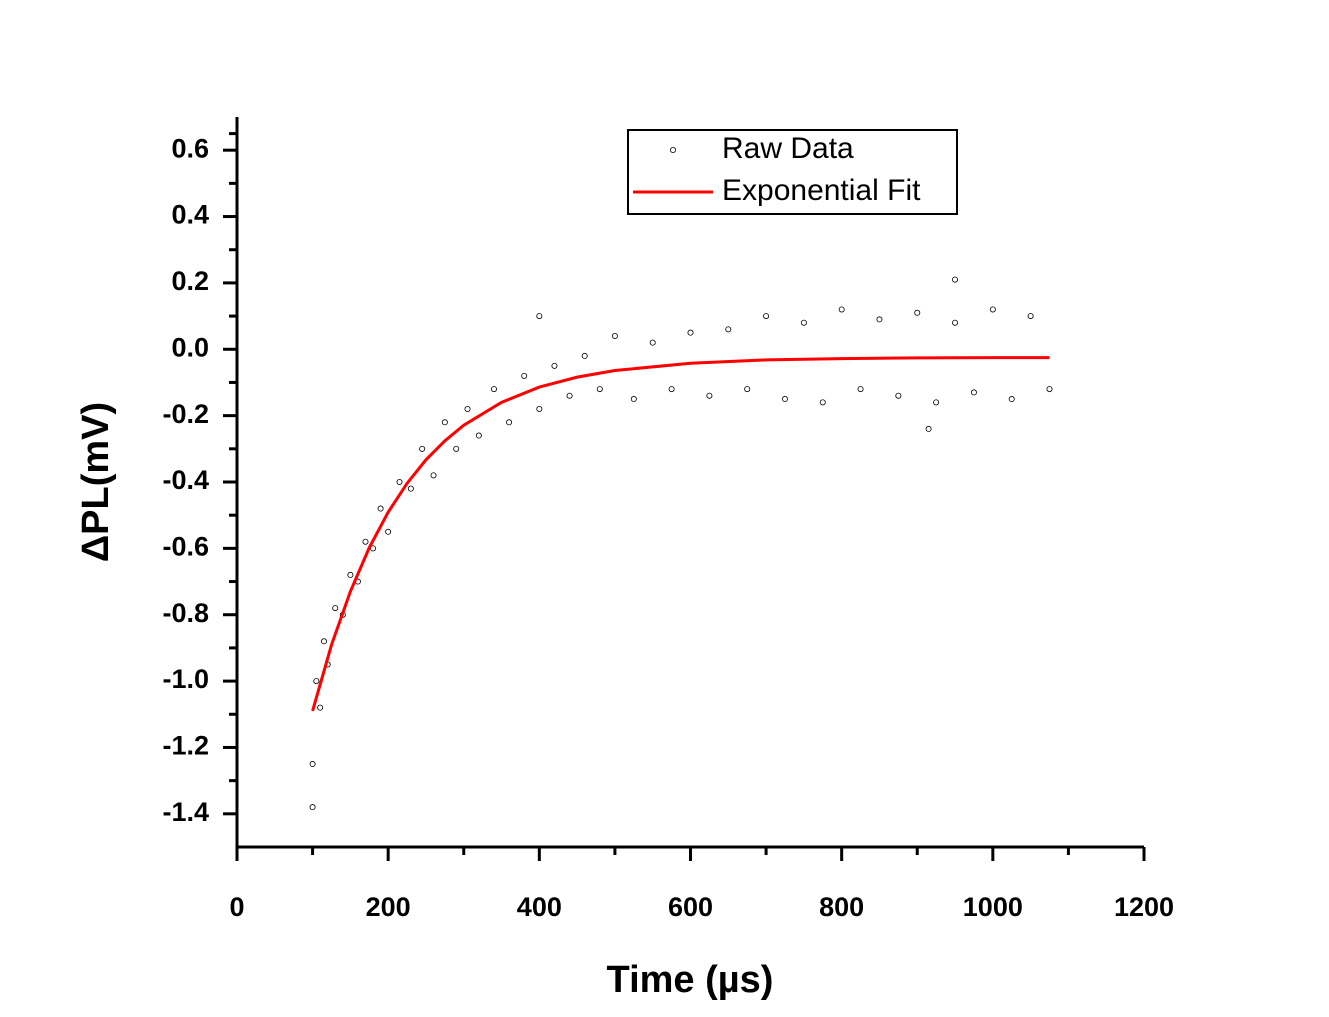 The image size is (1329, 1017). Describe the element at coordinates (788, 148) in the screenshot. I see `legend-label: Raw Data` at that location.